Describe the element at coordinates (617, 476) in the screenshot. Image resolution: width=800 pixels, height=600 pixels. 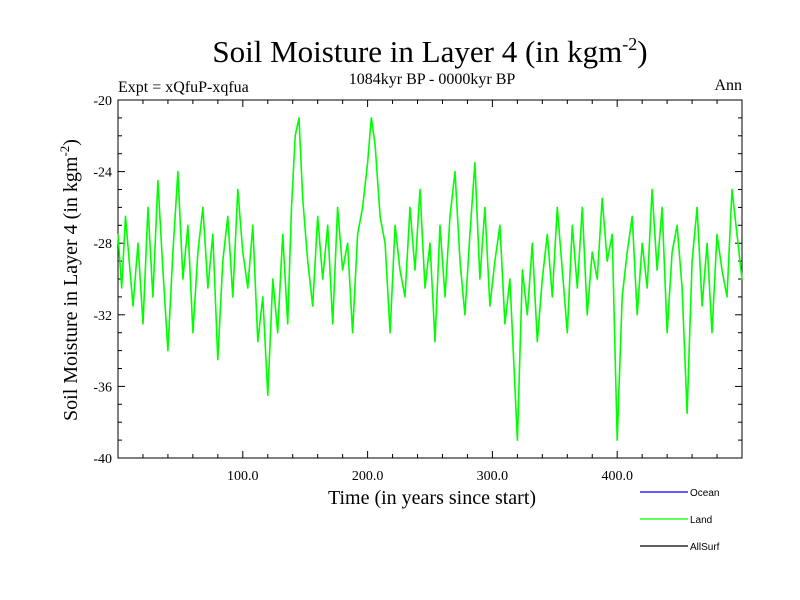
I see `x-tick-label: 400.0` at that location.